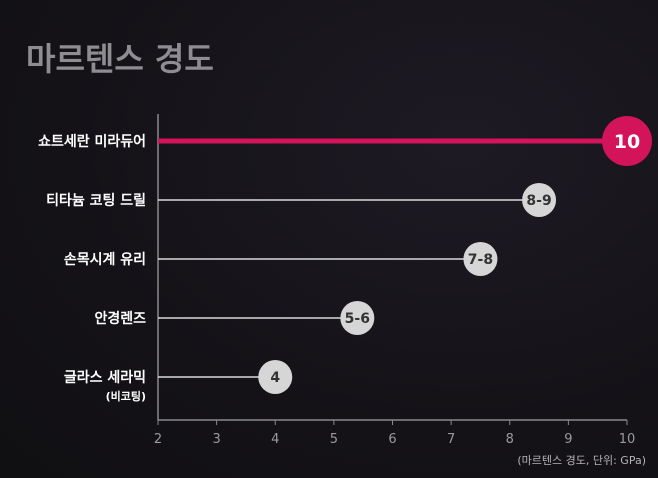 This screenshot has width=658, height=478. What do you see at coordinates (126, 396) in the screenshot?
I see `category-sublabel: (비코팅)` at bounding box center [126, 396].